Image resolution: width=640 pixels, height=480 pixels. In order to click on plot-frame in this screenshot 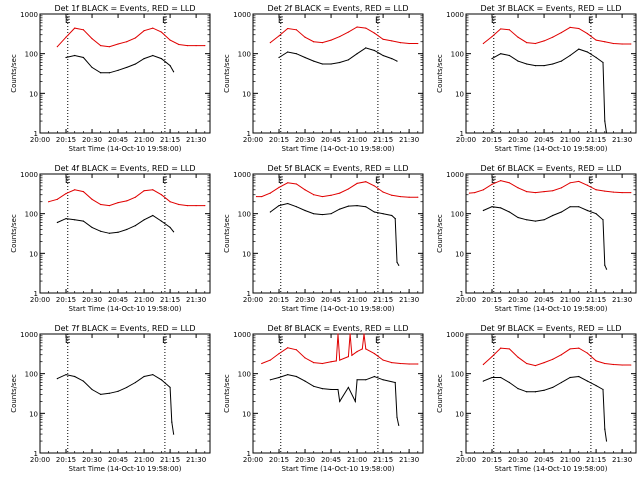, I will do `click(125, 73)`.